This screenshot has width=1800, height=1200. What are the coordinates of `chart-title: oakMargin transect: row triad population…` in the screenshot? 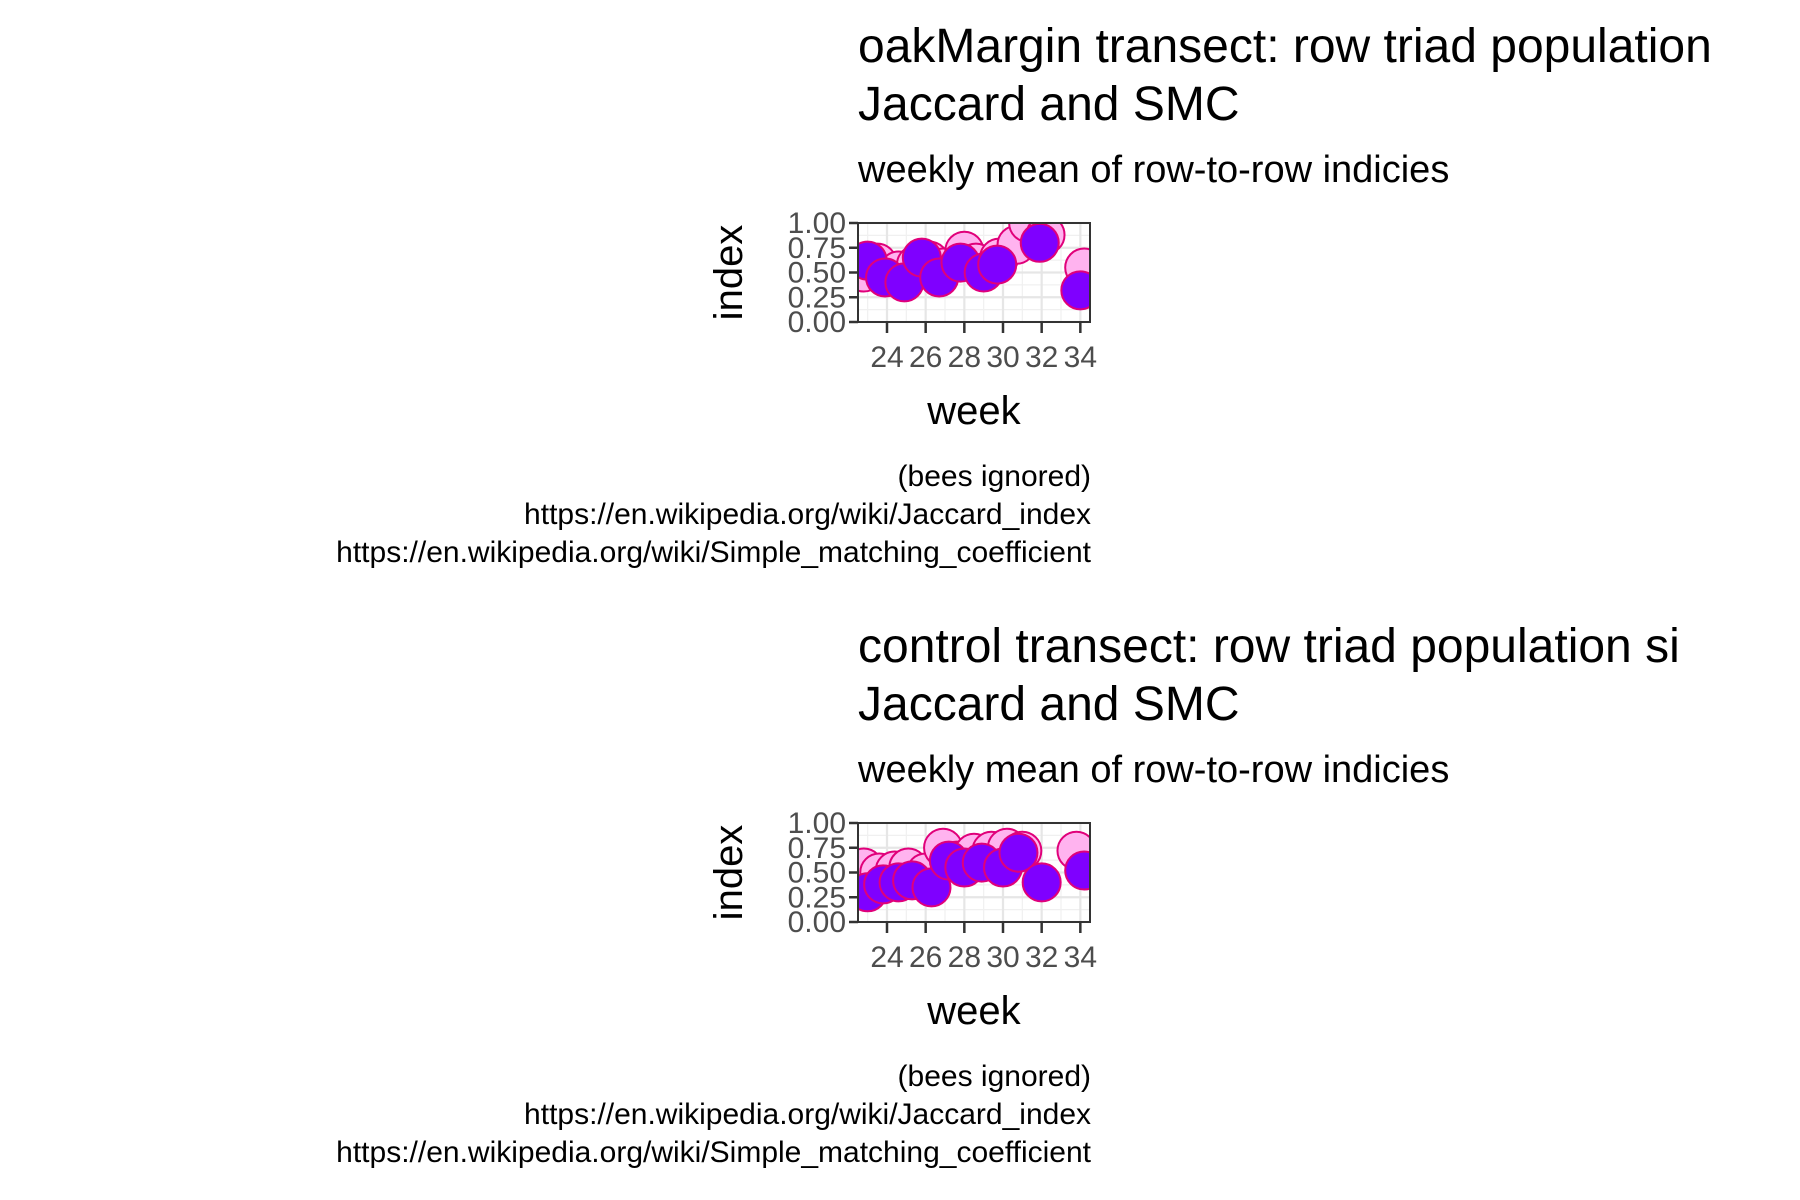 It's located at (1285, 76).